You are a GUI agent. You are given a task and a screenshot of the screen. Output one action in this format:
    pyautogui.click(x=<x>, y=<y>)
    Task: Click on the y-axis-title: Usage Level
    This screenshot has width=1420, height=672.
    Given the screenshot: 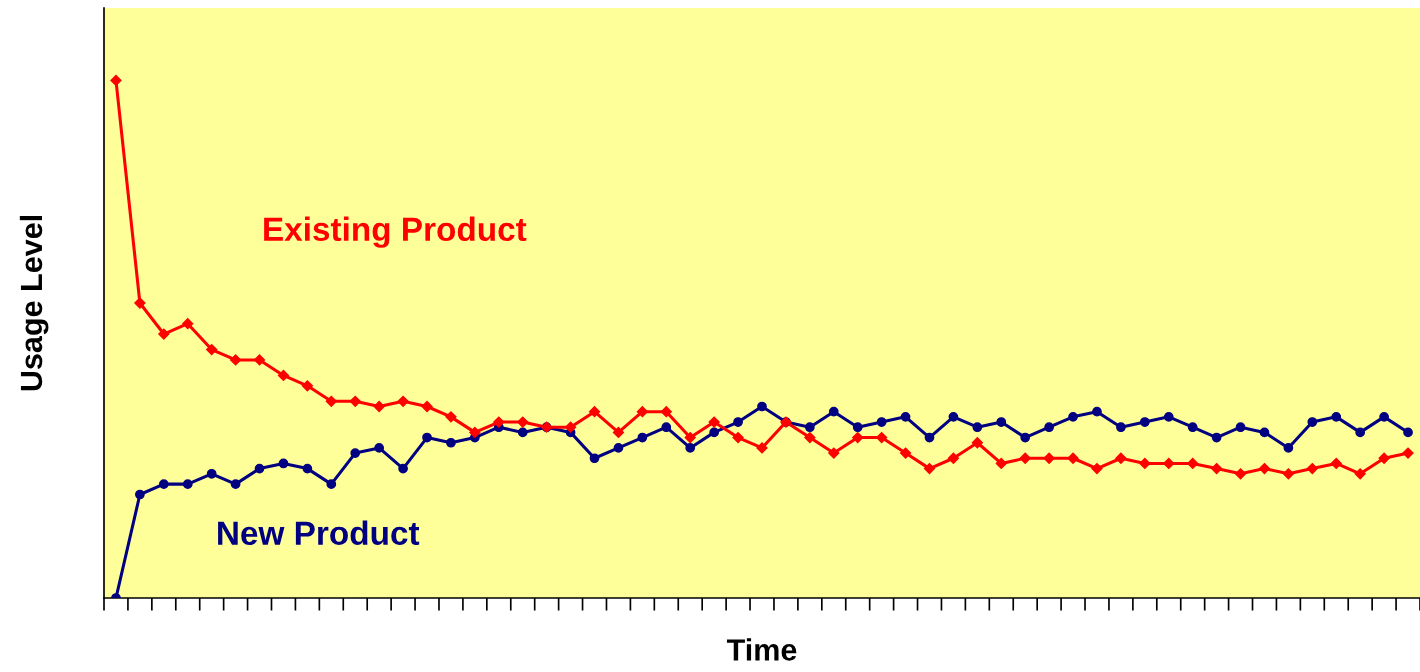 What is the action you would take?
    pyautogui.click(x=34, y=303)
    